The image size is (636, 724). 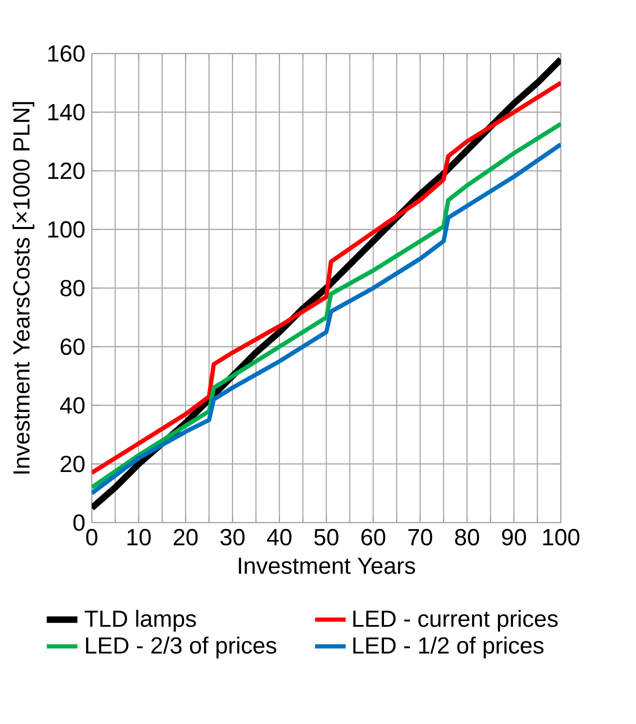 What do you see at coordinates (514, 537) in the screenshot?
I see `x-tick-label: 90` at bounding box center [514, 537].